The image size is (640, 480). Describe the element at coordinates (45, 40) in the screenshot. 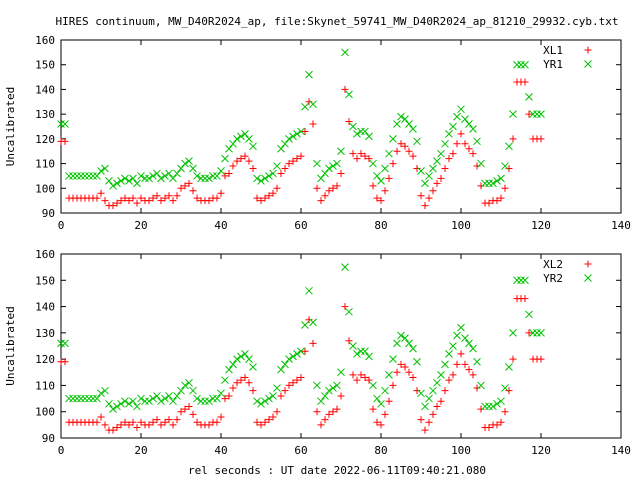

I see `y-tick-label: 160` at that location.